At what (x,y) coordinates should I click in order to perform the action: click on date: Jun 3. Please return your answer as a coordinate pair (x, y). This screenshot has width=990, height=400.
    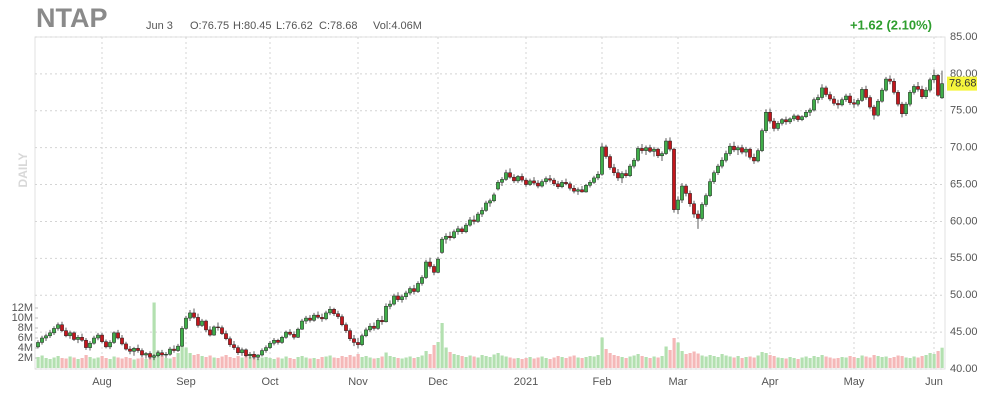
    Looking at the image, I should click on (159, 26).